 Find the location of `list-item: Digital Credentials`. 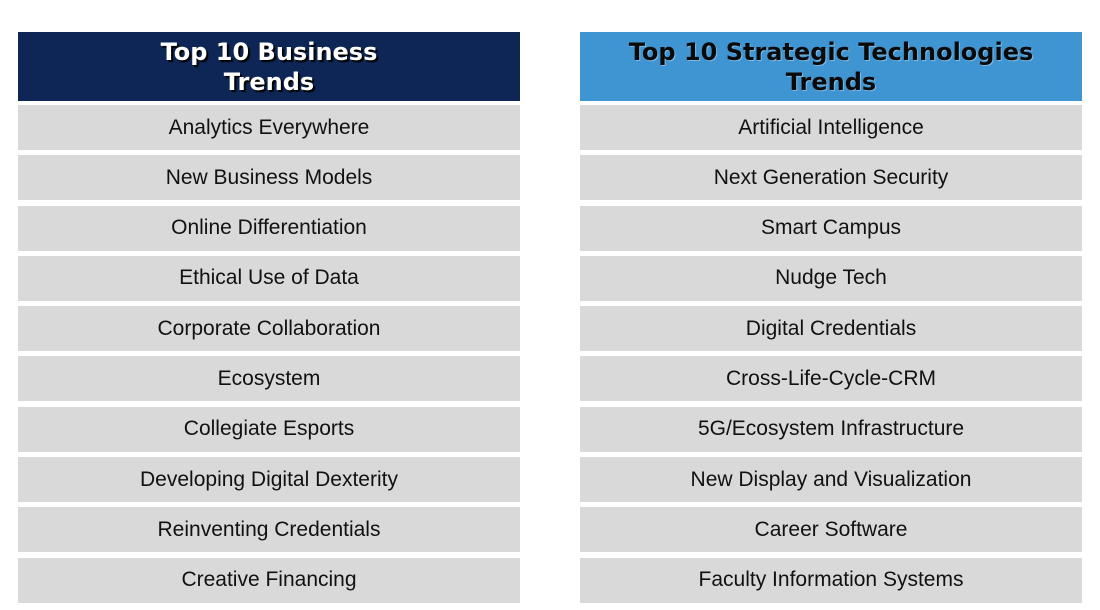

list-item: Digital Credentials is located at coordinates (831, 329).